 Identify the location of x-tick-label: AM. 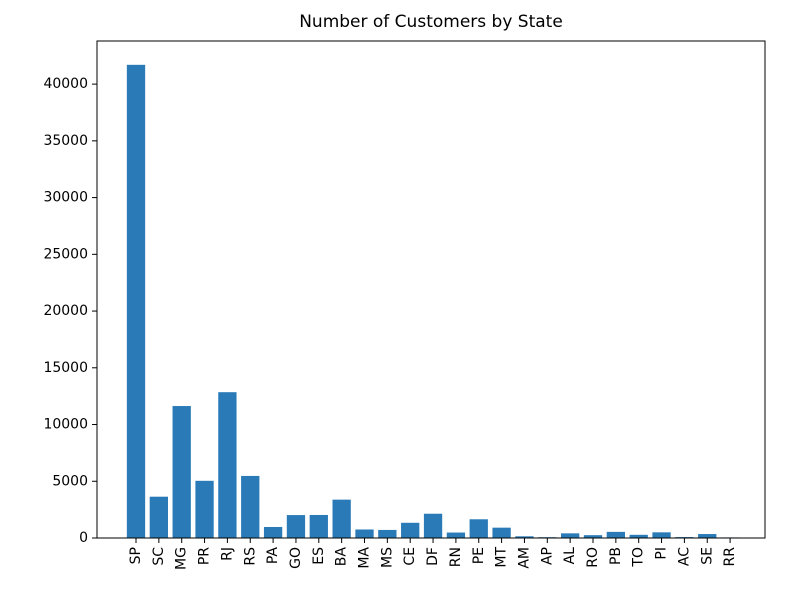
(524, 558).